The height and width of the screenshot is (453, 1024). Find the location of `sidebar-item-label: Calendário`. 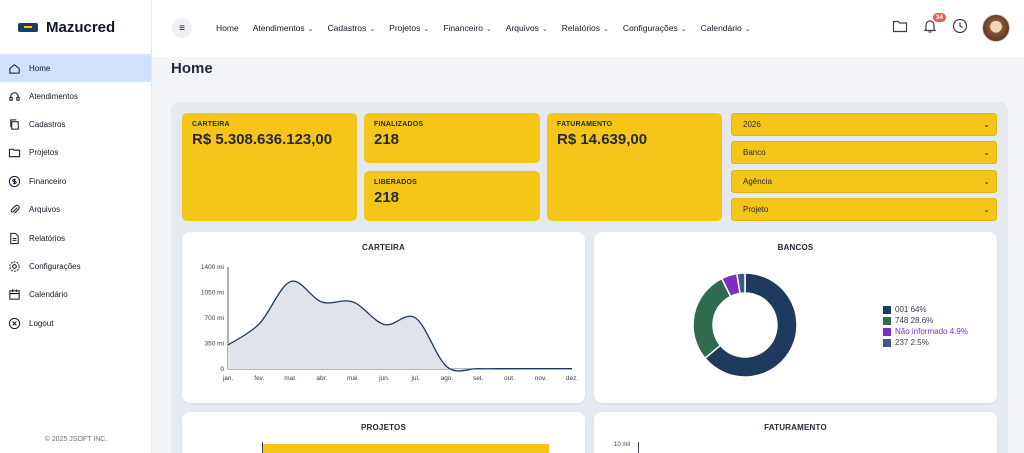

sidebar-item-label: Calendário is located at coordinates (48, 295).